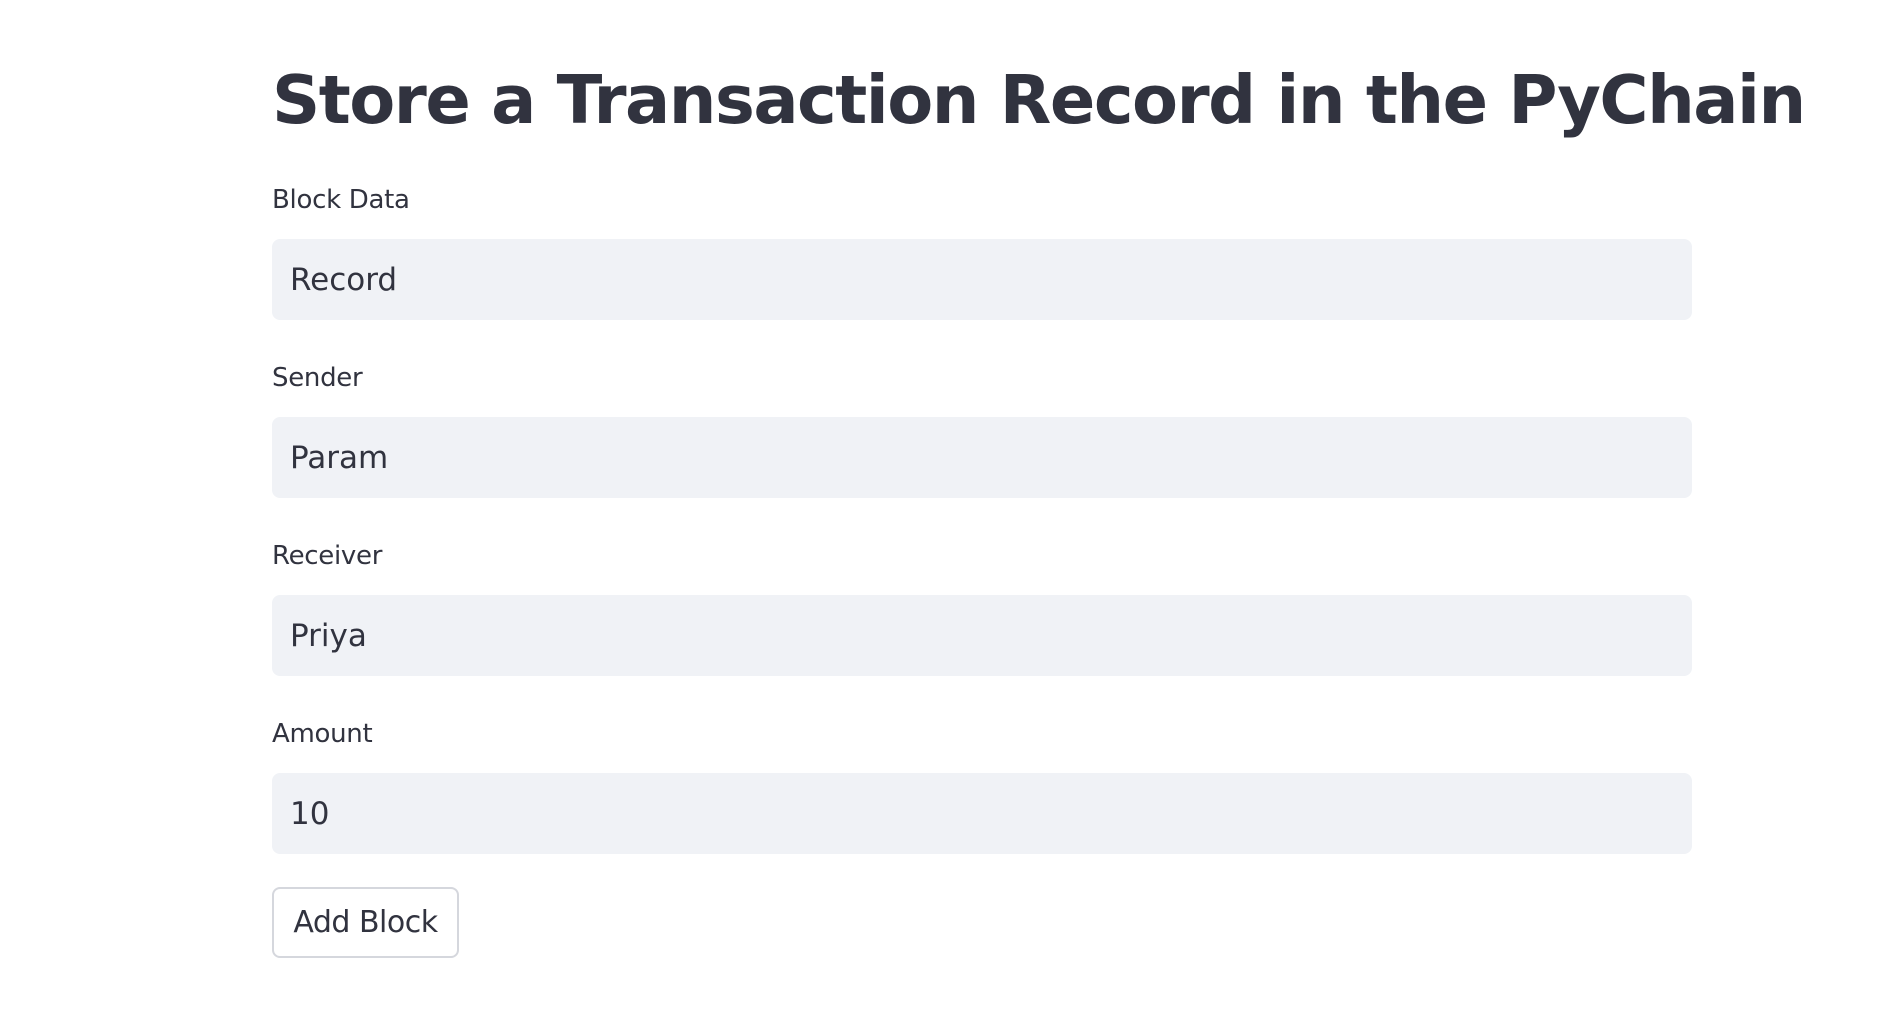  I want to click on amount-field: Amount, so click(982, 785).